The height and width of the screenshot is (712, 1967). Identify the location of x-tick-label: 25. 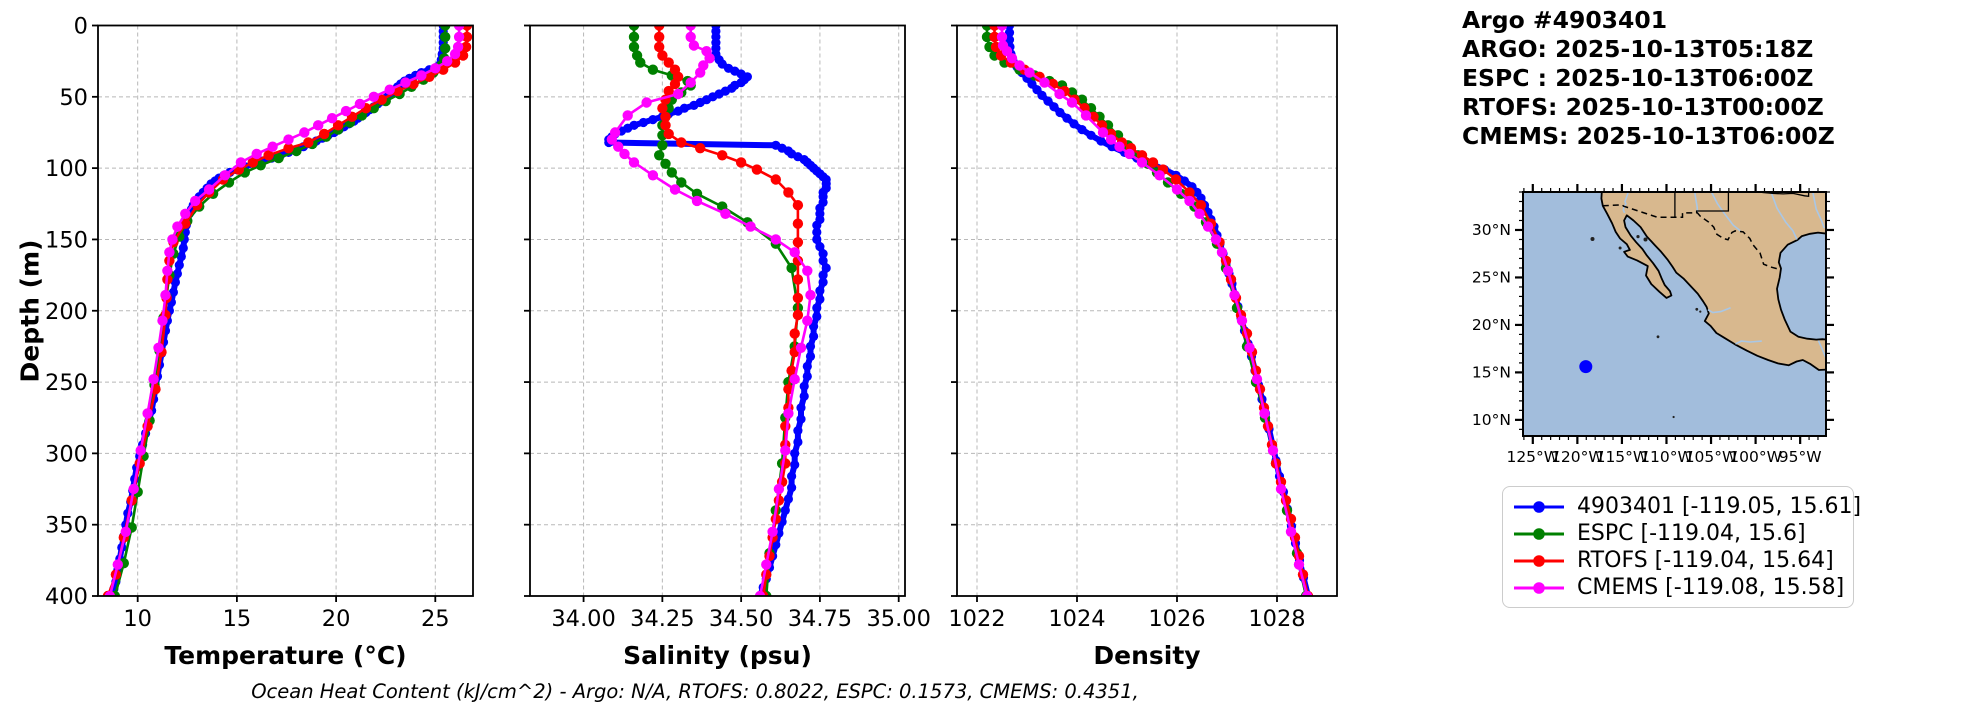
(435, 619).